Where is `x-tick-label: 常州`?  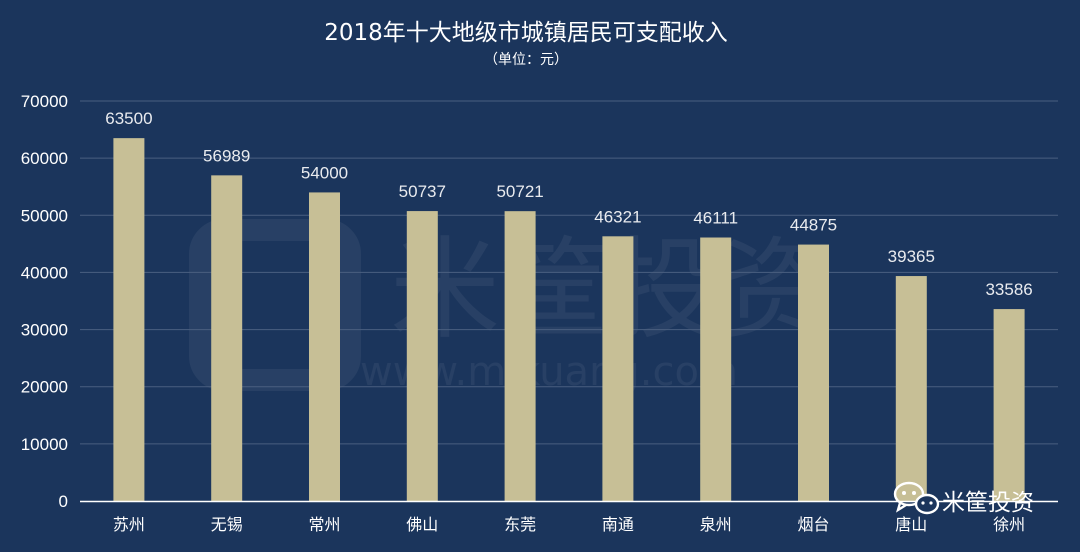 x-tick-label: 常州 is located at coordinates (324, 524).